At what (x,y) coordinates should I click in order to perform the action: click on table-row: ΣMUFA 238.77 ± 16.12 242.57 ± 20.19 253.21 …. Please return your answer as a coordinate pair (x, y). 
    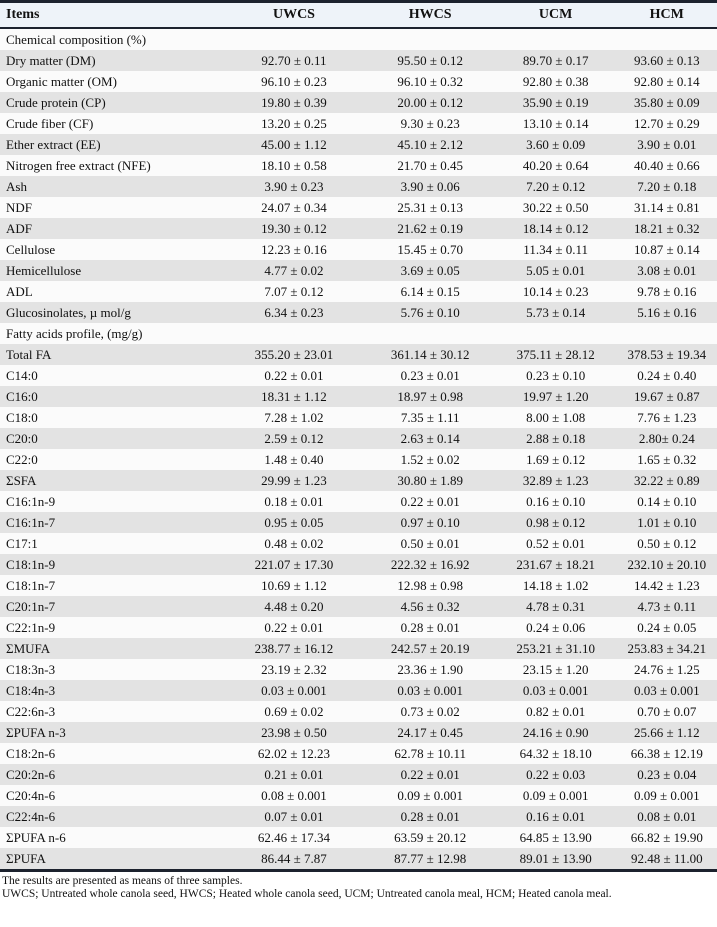
    Looking at the image, I should click on (358, 648).